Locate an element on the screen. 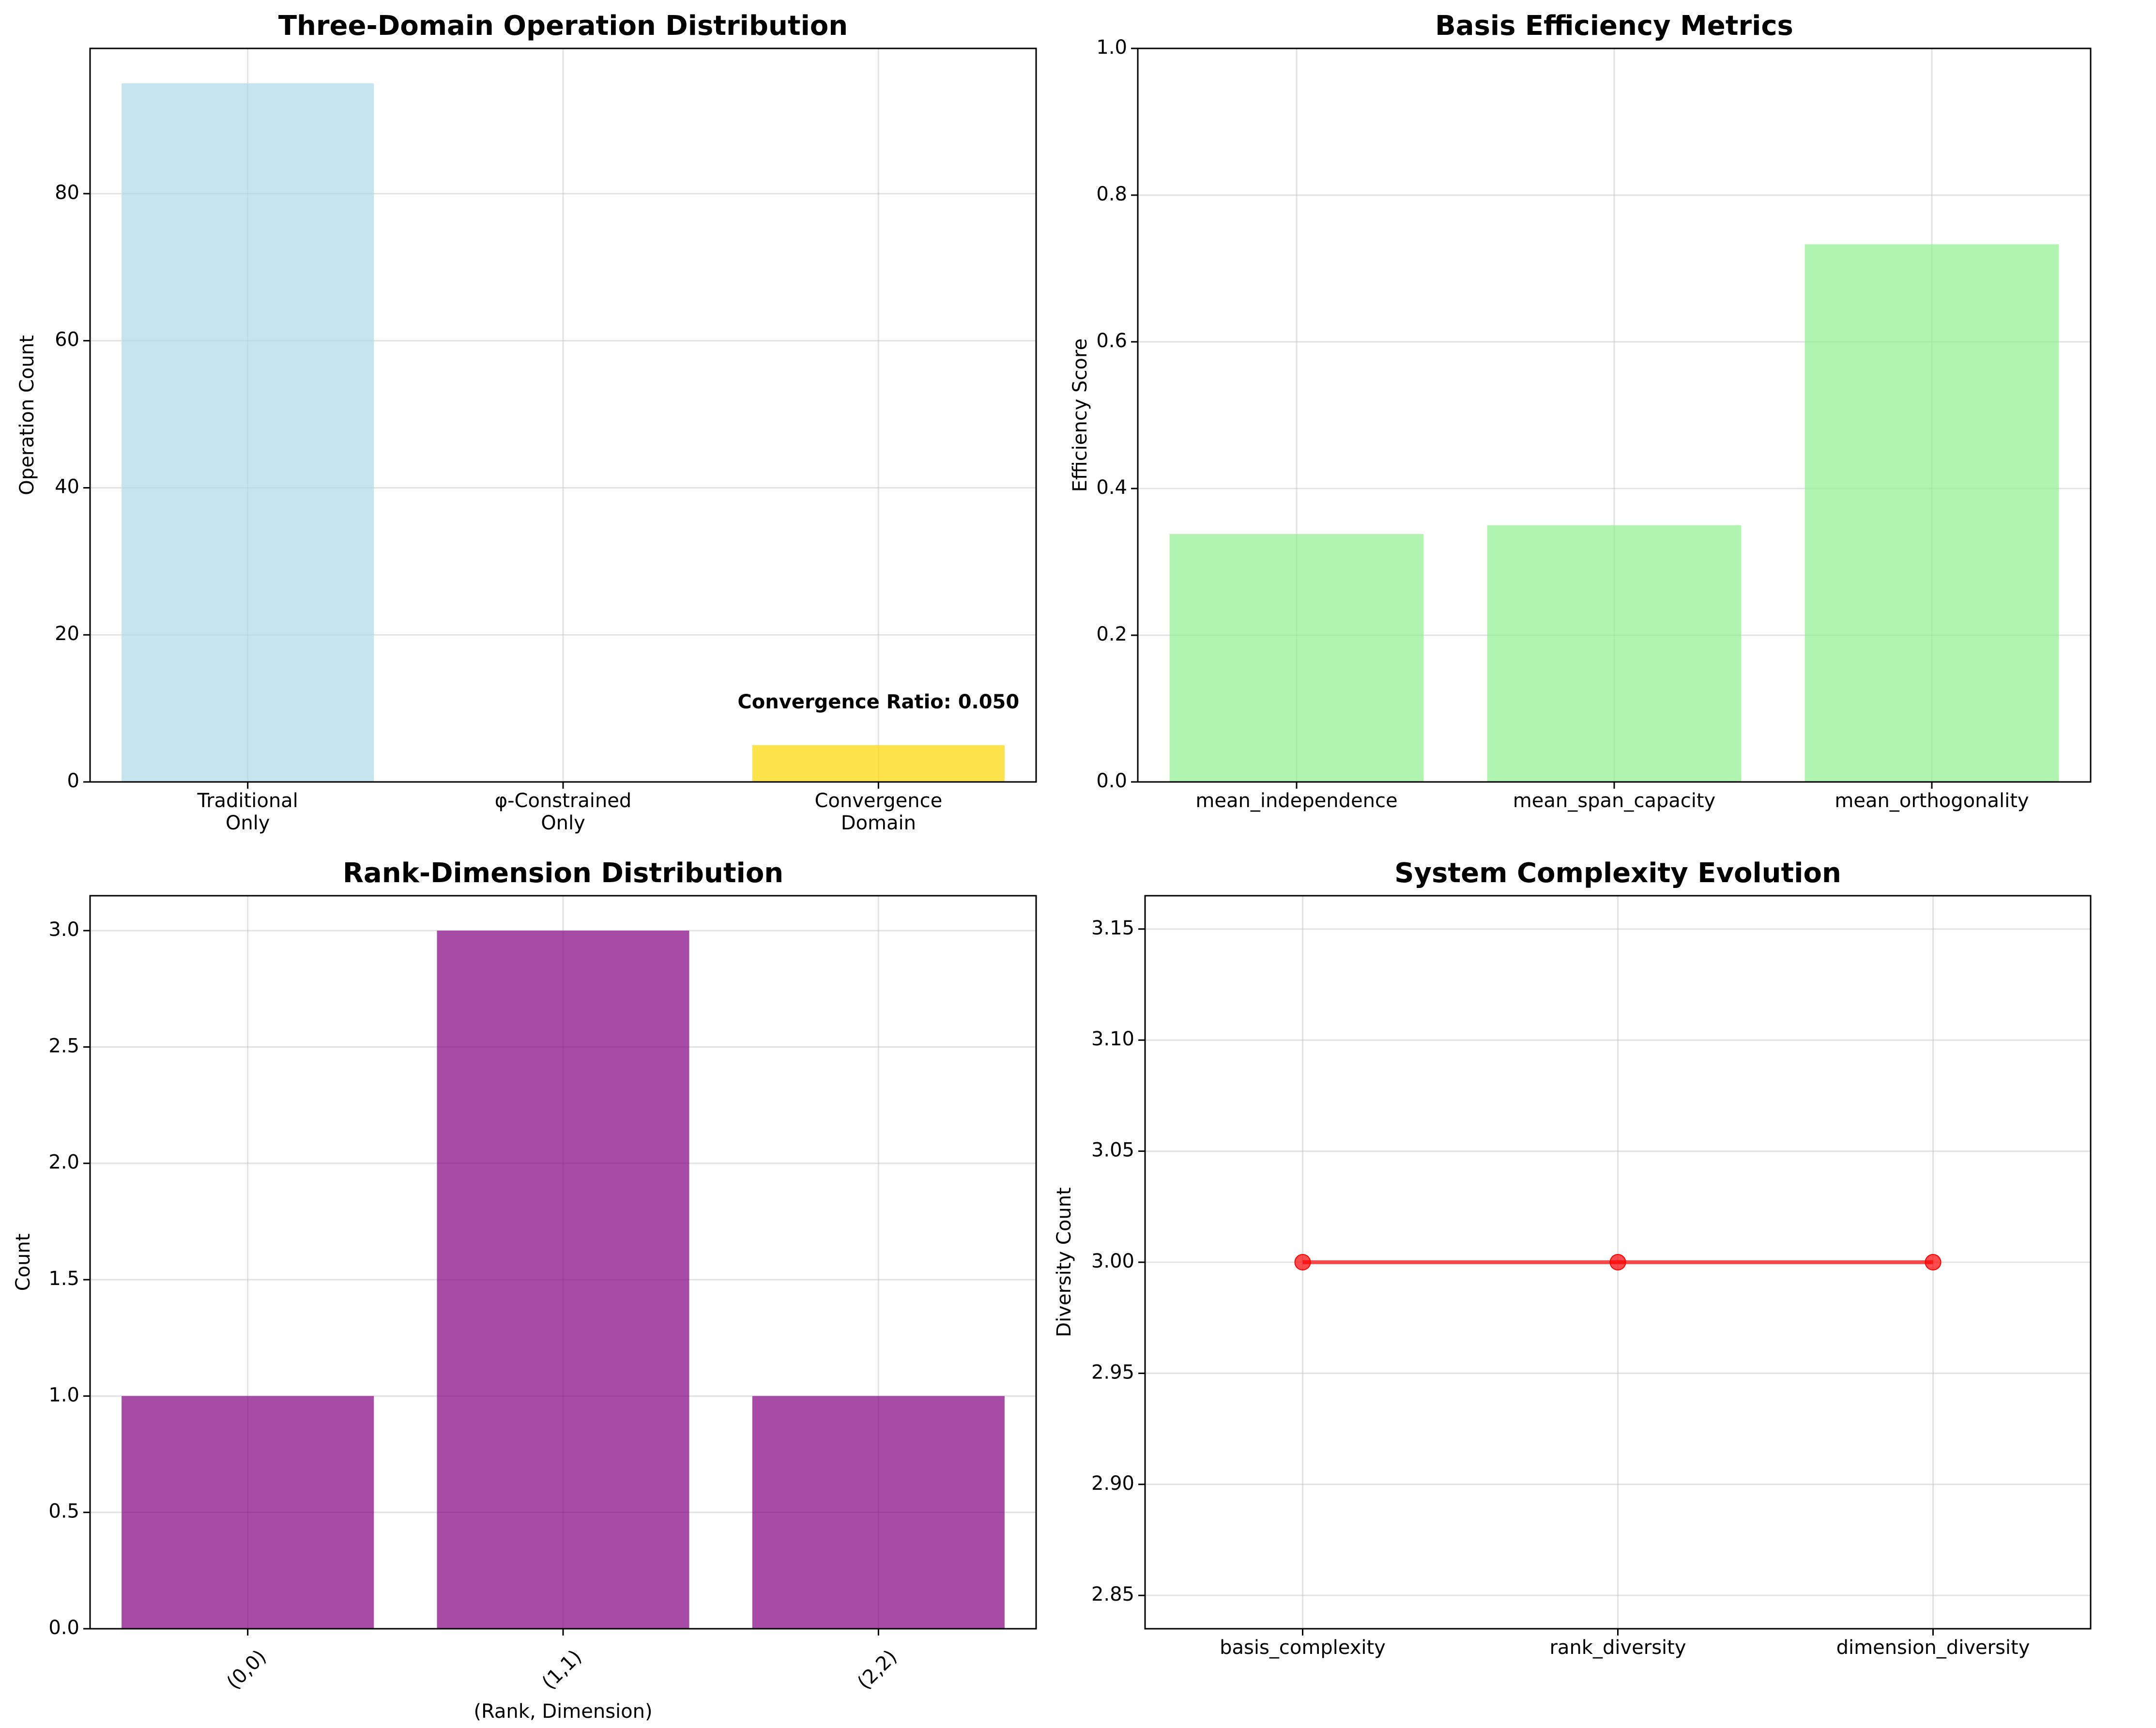 The height and width of the screenshot is (1728, 2156). x-tick-label: φ-Constrained Only is located at coordinates (563, 812).